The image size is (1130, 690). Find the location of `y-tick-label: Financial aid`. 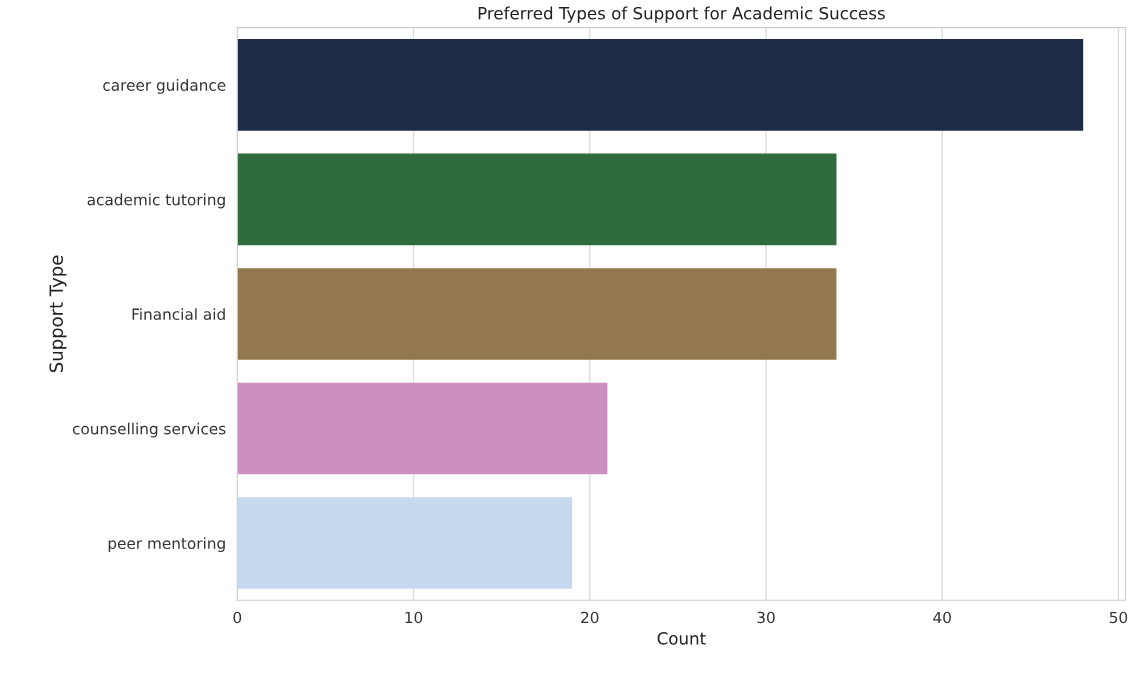

y-tick-label: Financial aid is located at coordinates (178, 314).